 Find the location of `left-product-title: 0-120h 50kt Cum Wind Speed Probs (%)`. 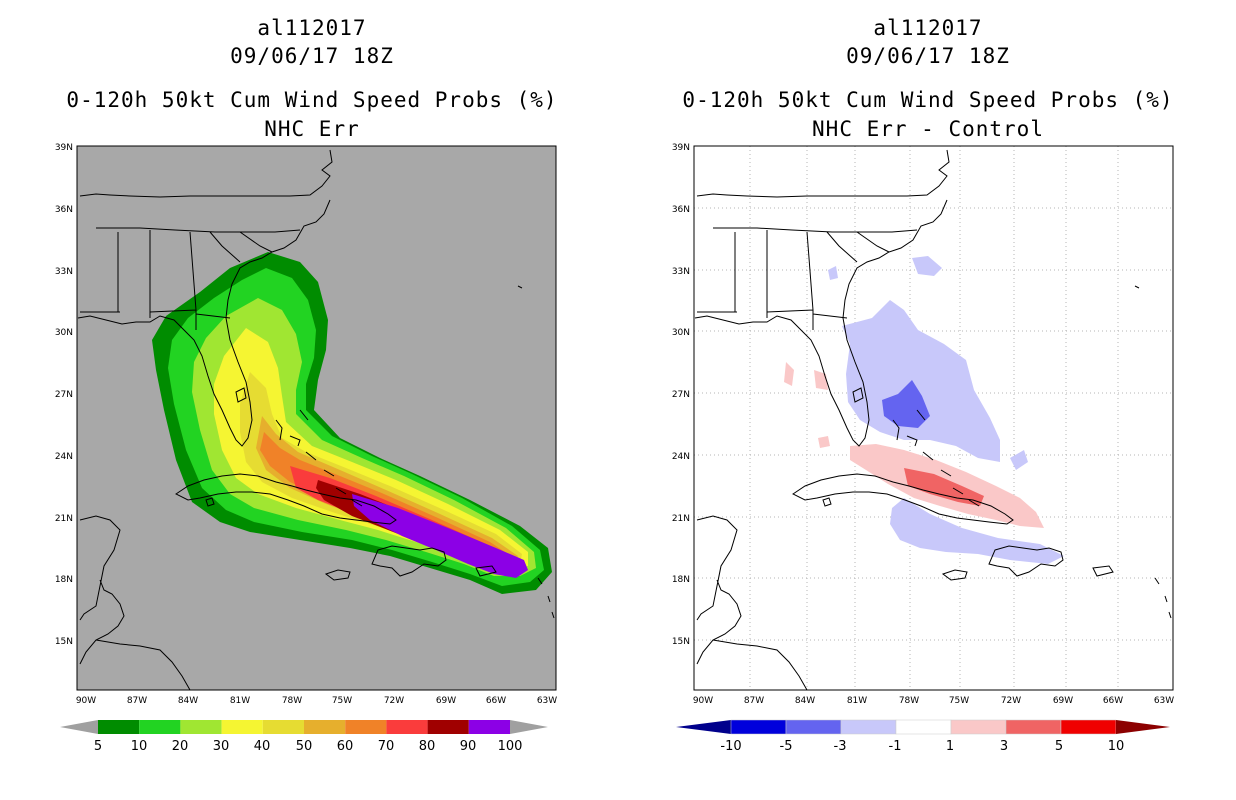

left-product-title: 0-120h 50kt Cum Wind Speed Probs (%) is located at coordinates (312, 100).